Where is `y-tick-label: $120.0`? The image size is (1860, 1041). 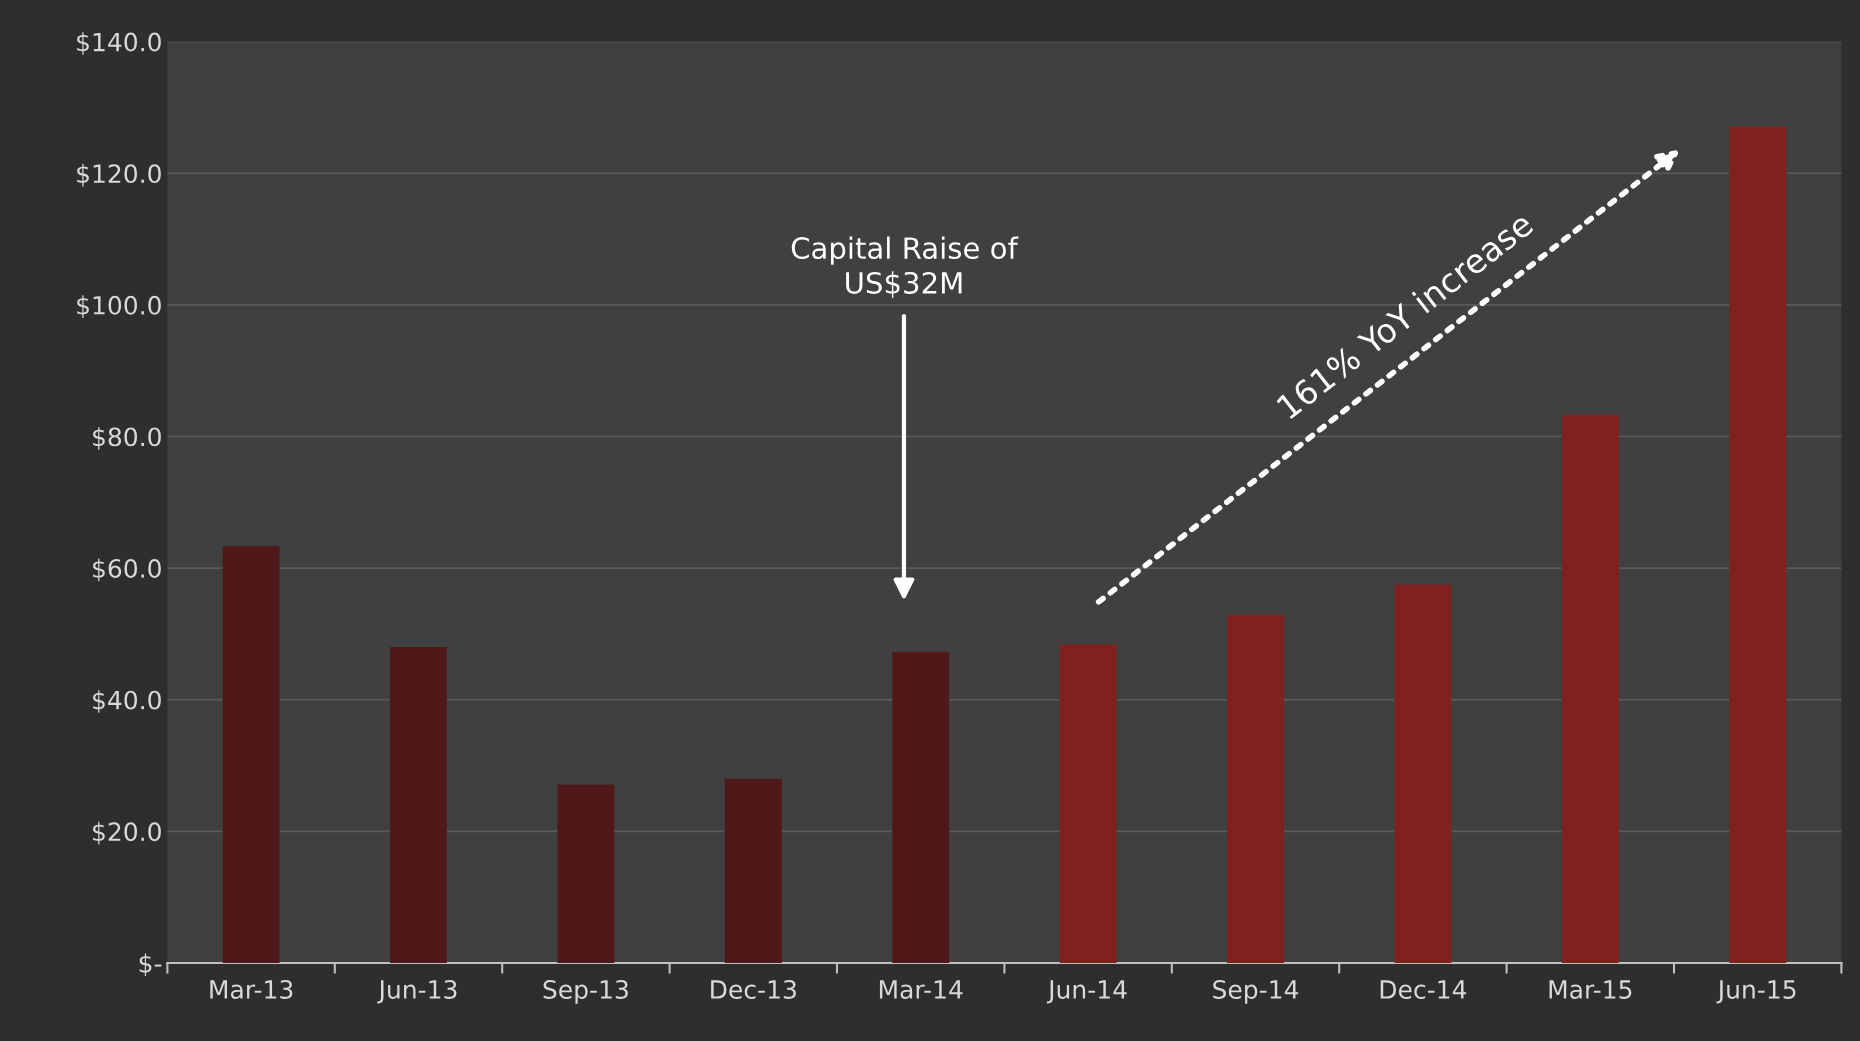
y-tick-label: $120.0 is located at coordinates (119, 175).